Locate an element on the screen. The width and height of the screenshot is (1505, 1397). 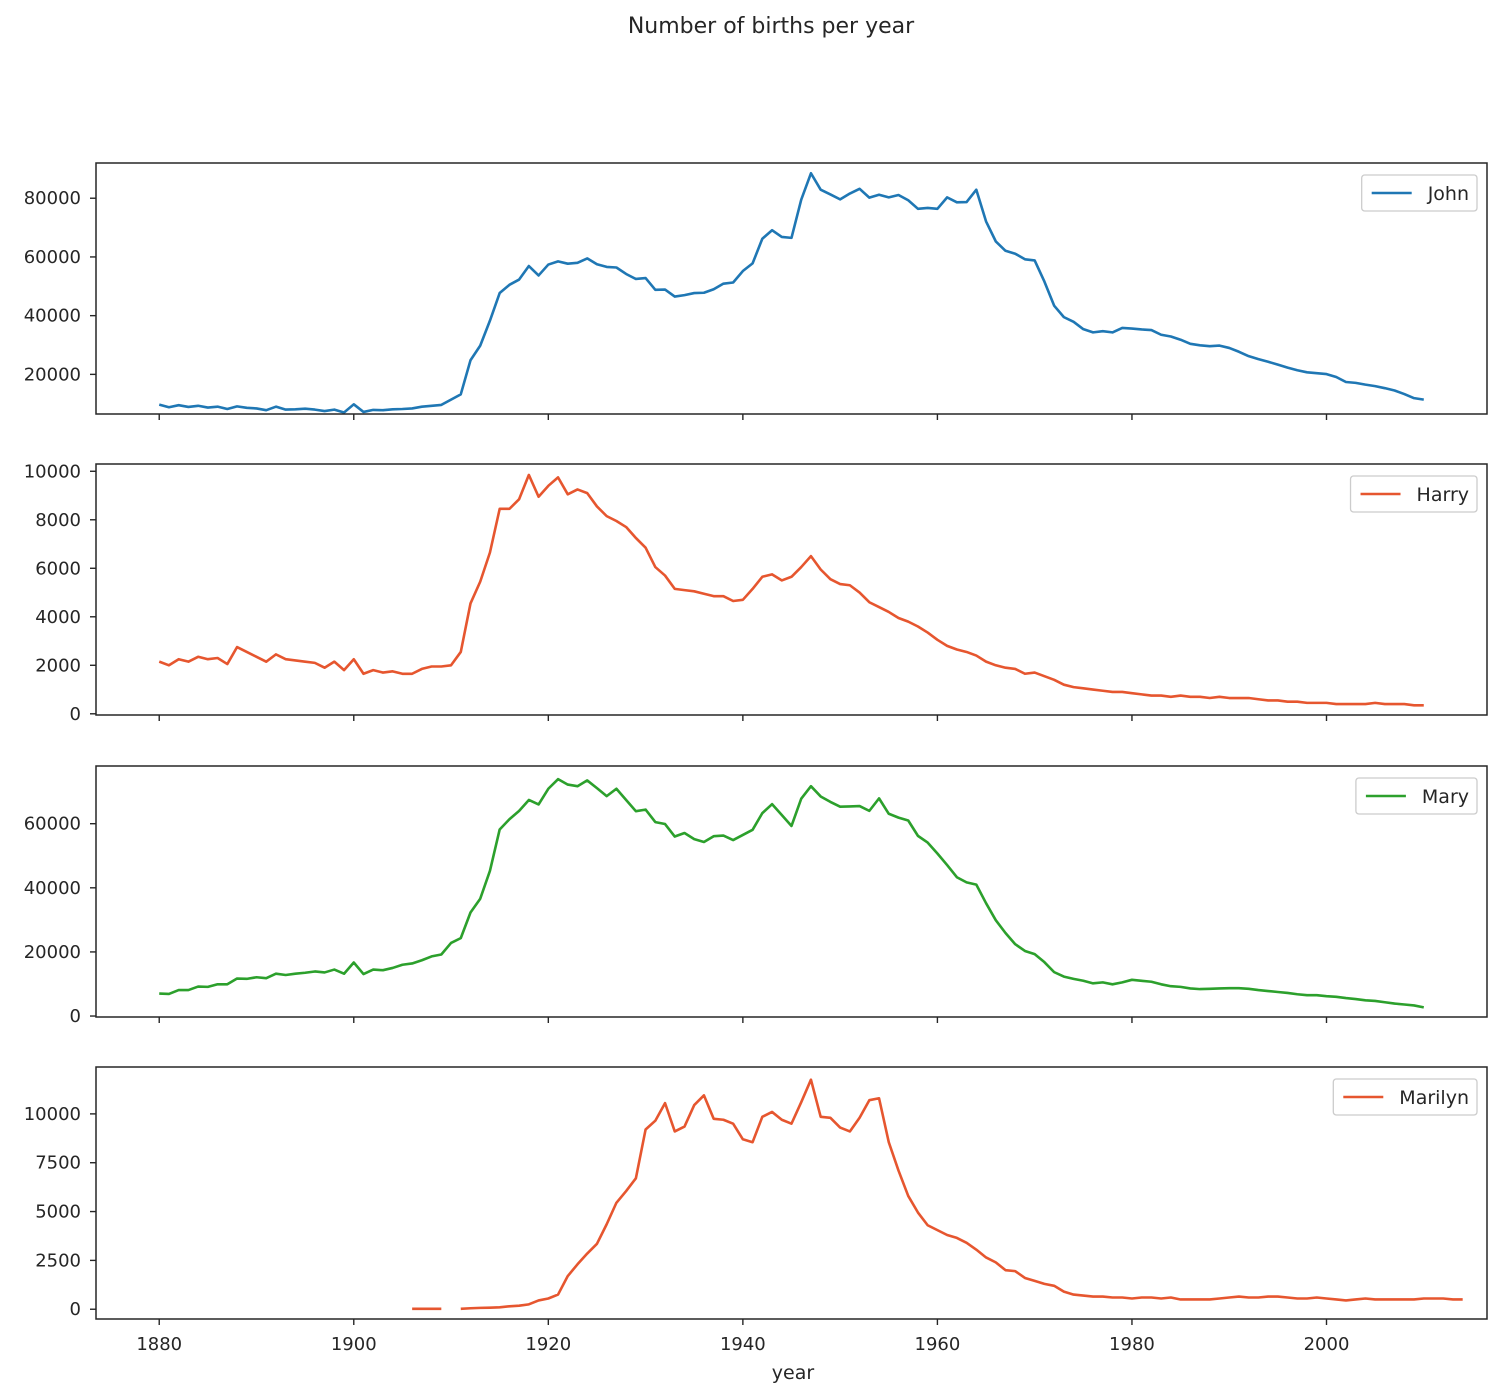
y-tick-label: 4000 is located at coordinates (58, 617).